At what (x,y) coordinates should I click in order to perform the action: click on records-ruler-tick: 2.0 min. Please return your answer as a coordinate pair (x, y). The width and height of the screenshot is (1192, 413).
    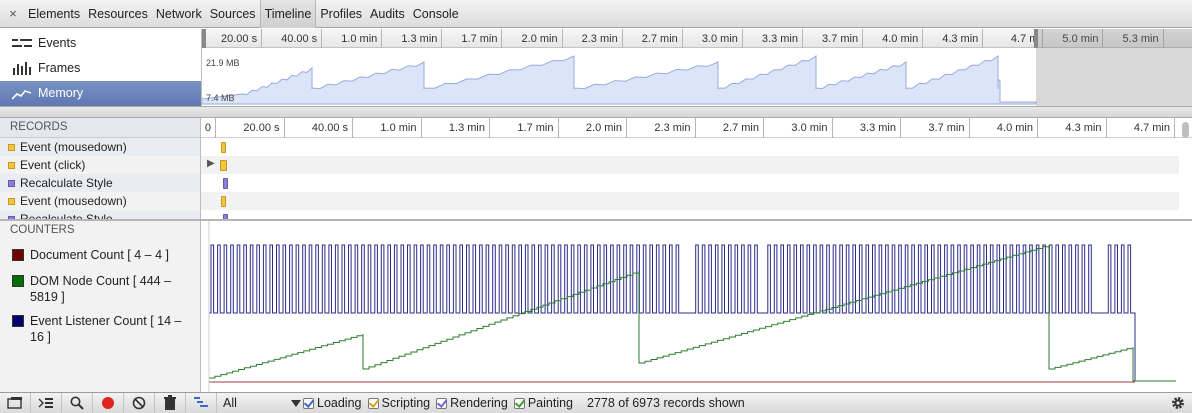
    Looking at the image, I should click on (593, 128).